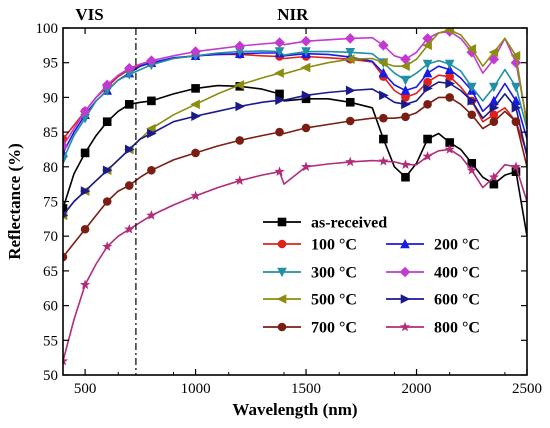 Image resolution: width=550 pixels, height=428 pixels. What do you see at coordinates (293, 14) in the screenshot?
I see `region-label-nir: NIR` at bounding box center [293, 14].